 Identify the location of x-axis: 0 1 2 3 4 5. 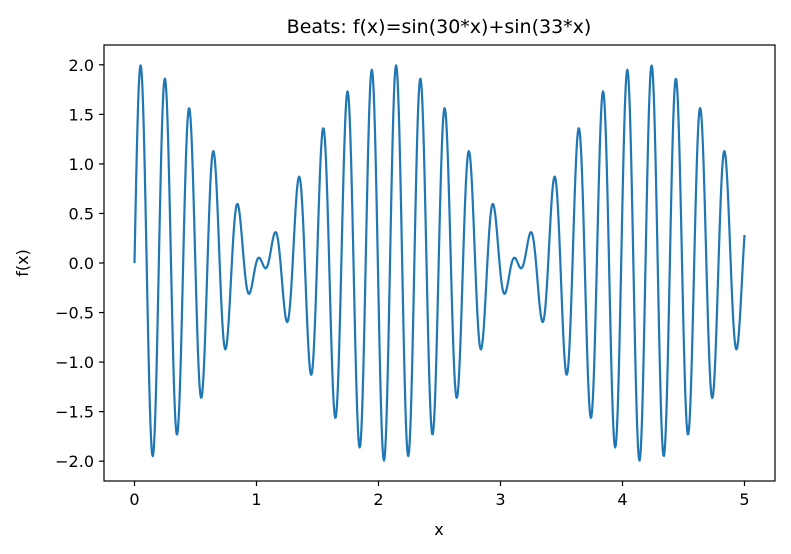
(439, 495).